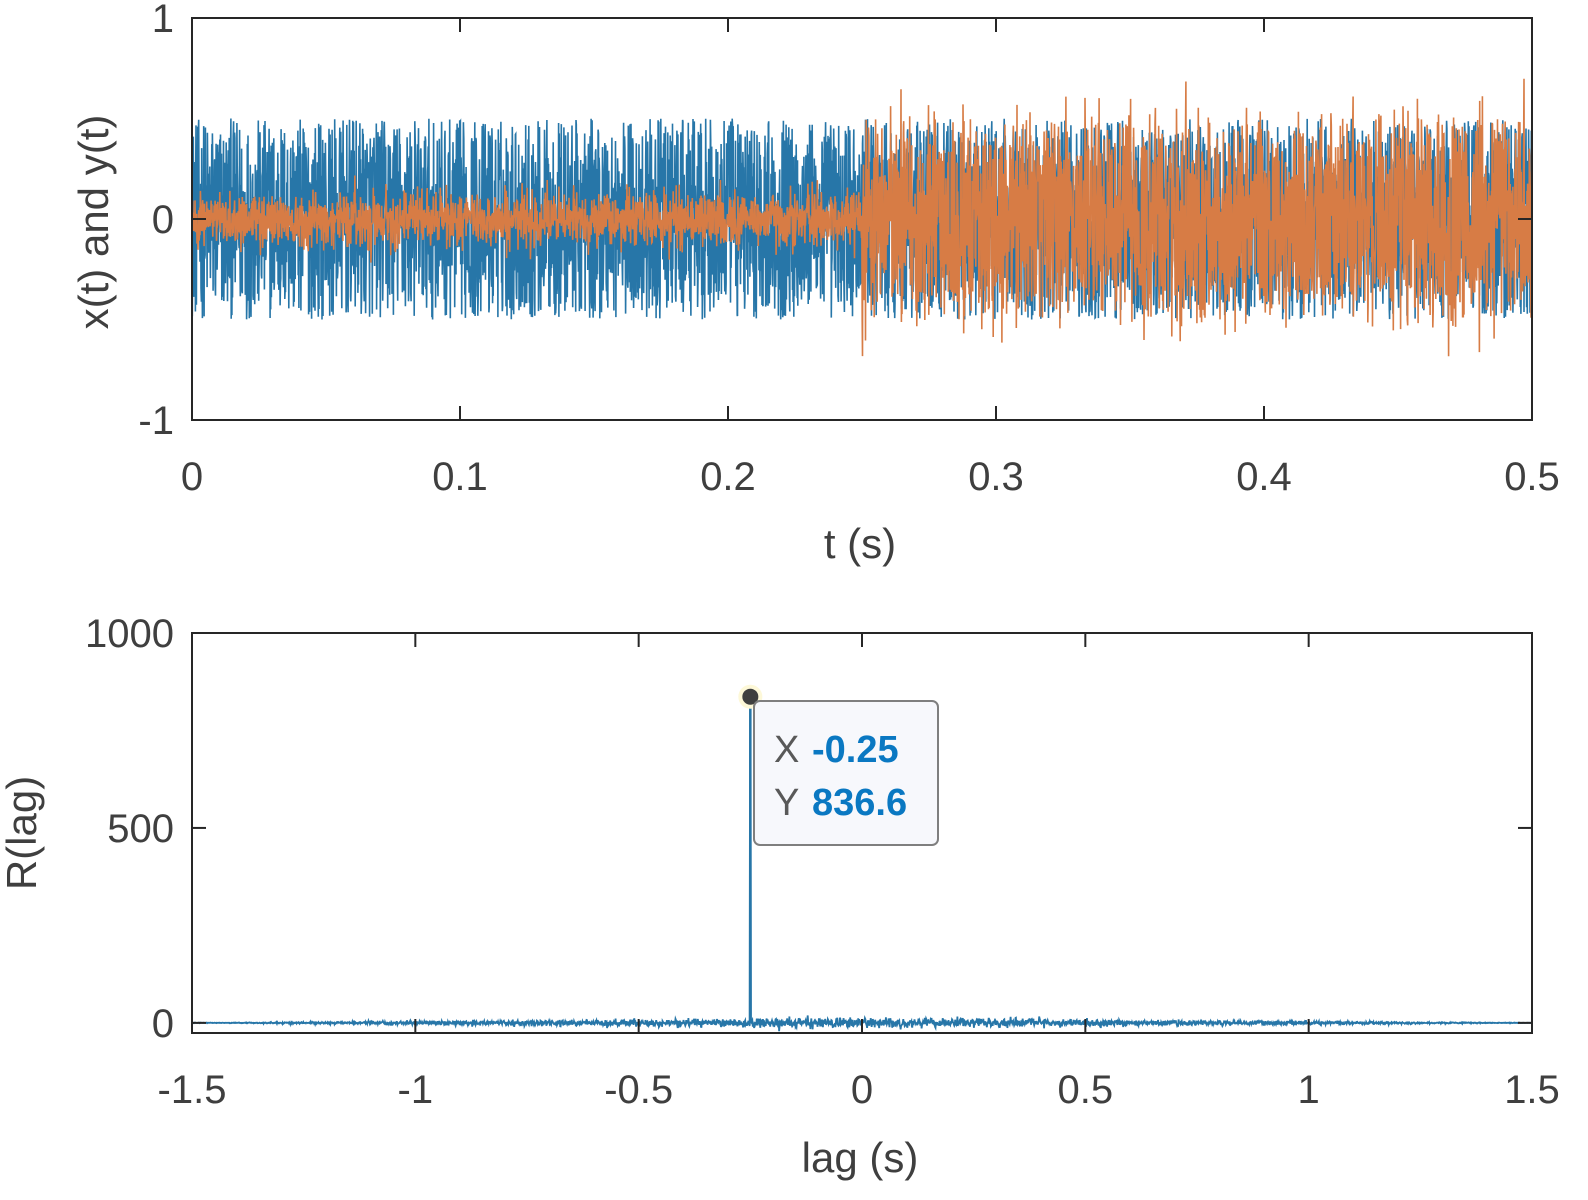 Image resolution: width=1588 pixels, height=1200 pixels. I want to click on y-tick-label: 1000, so click(129, 634).